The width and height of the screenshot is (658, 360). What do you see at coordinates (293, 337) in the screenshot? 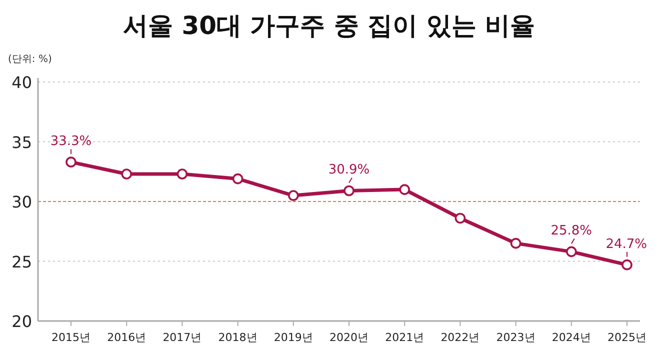
I see `x-tick-label: 2019년` at bounding box center [293, 337].